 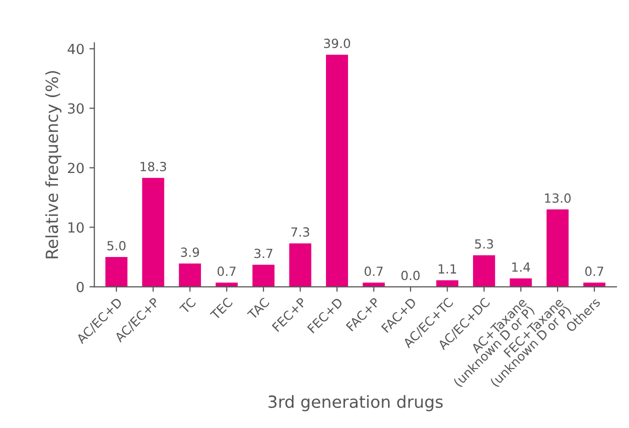 I want to click on data-label: 18.3, so click(x=153, y=167).